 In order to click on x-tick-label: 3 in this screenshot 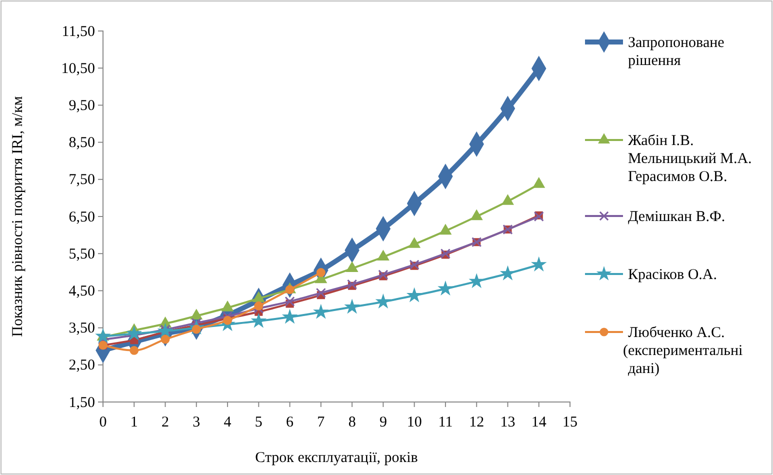, I will do `click(196, 422)`.